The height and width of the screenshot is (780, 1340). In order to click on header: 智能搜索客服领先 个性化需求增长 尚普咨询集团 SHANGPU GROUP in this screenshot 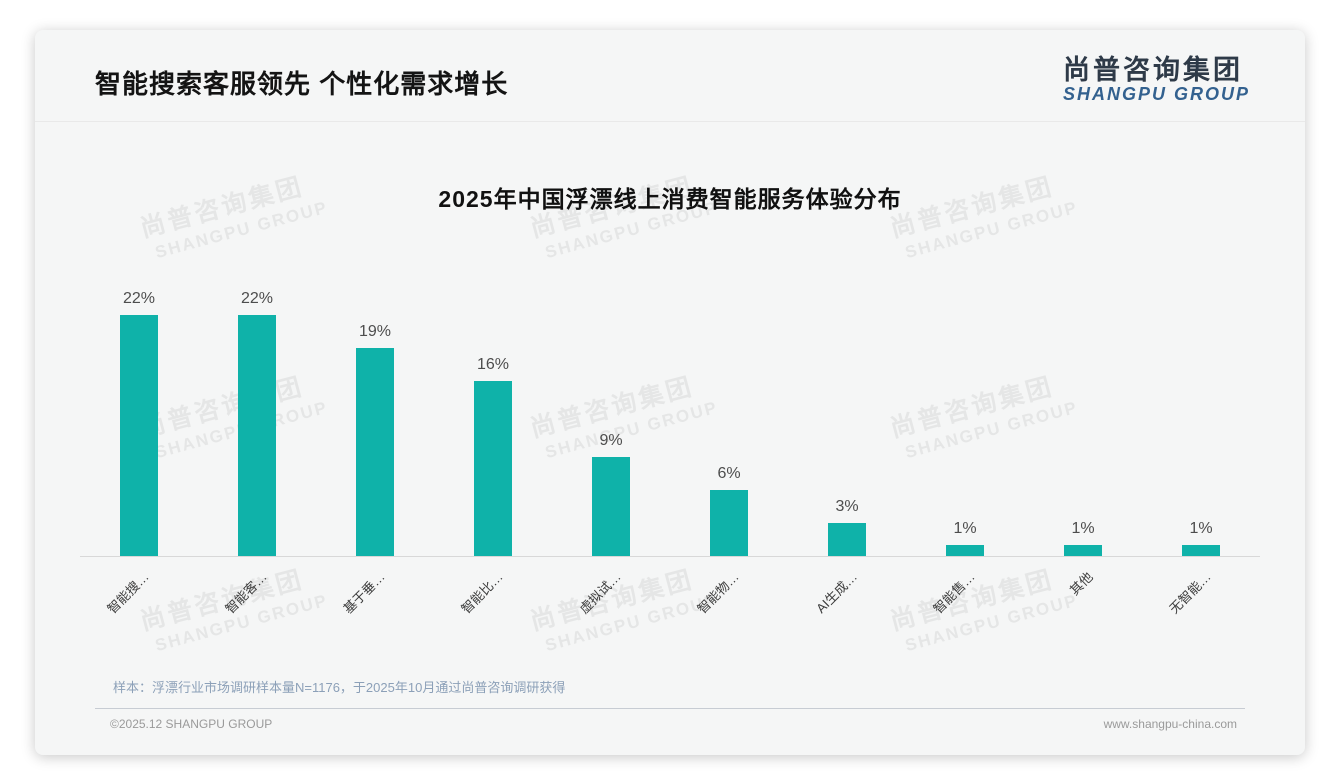, I will do `click(670, 76)`.